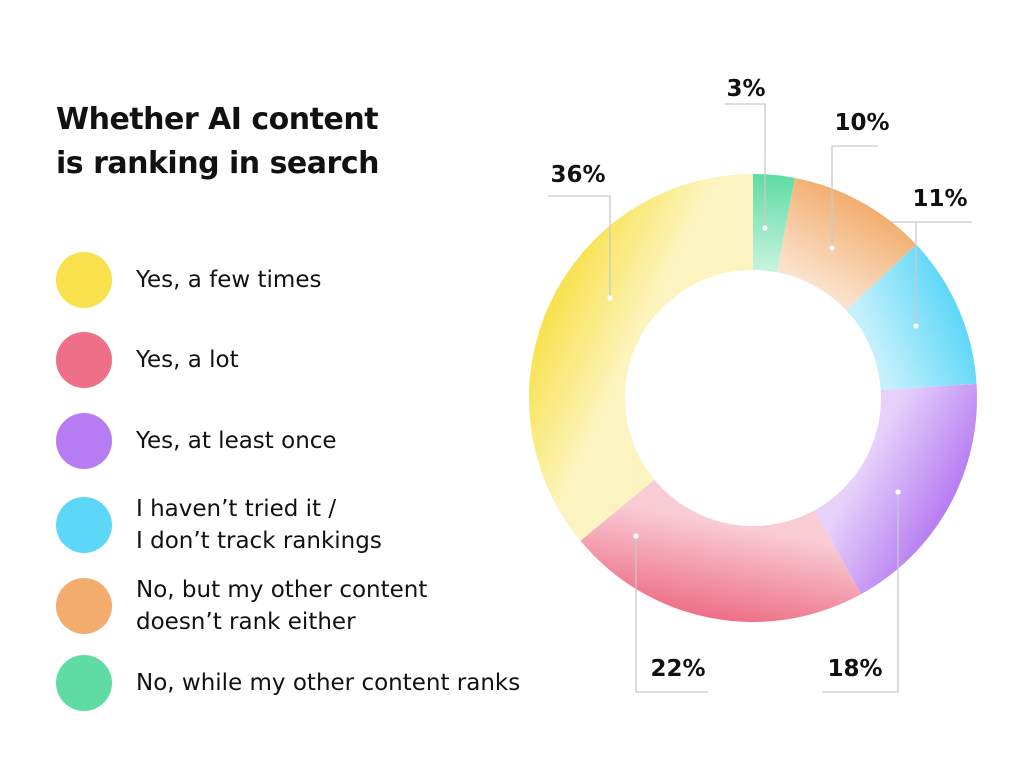 The height and width of the screenshot is (767, 1024). Describe the element at coordinates (217, 163) in the screenshot. I see `chart-title-line-2: is ranking in search` at that location.